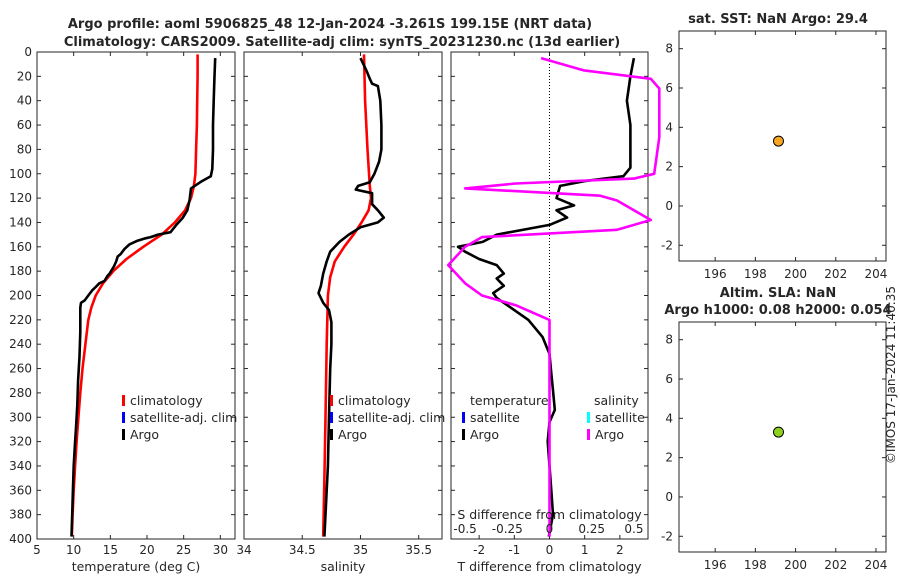 The image size is (900, 580). I want to click on temp-ytick-label: 260, so click(20, 369).